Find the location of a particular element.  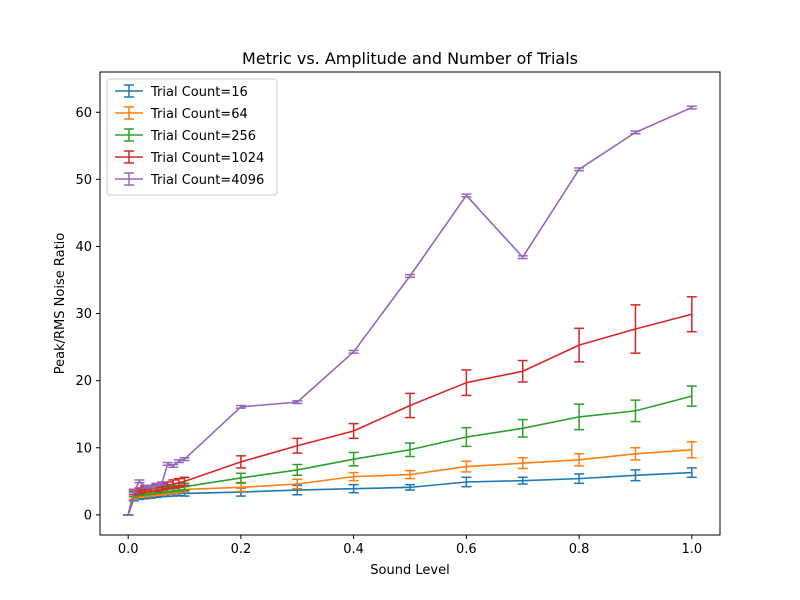

x-tick-label: 0.4 is located at coordinates (353, 549).